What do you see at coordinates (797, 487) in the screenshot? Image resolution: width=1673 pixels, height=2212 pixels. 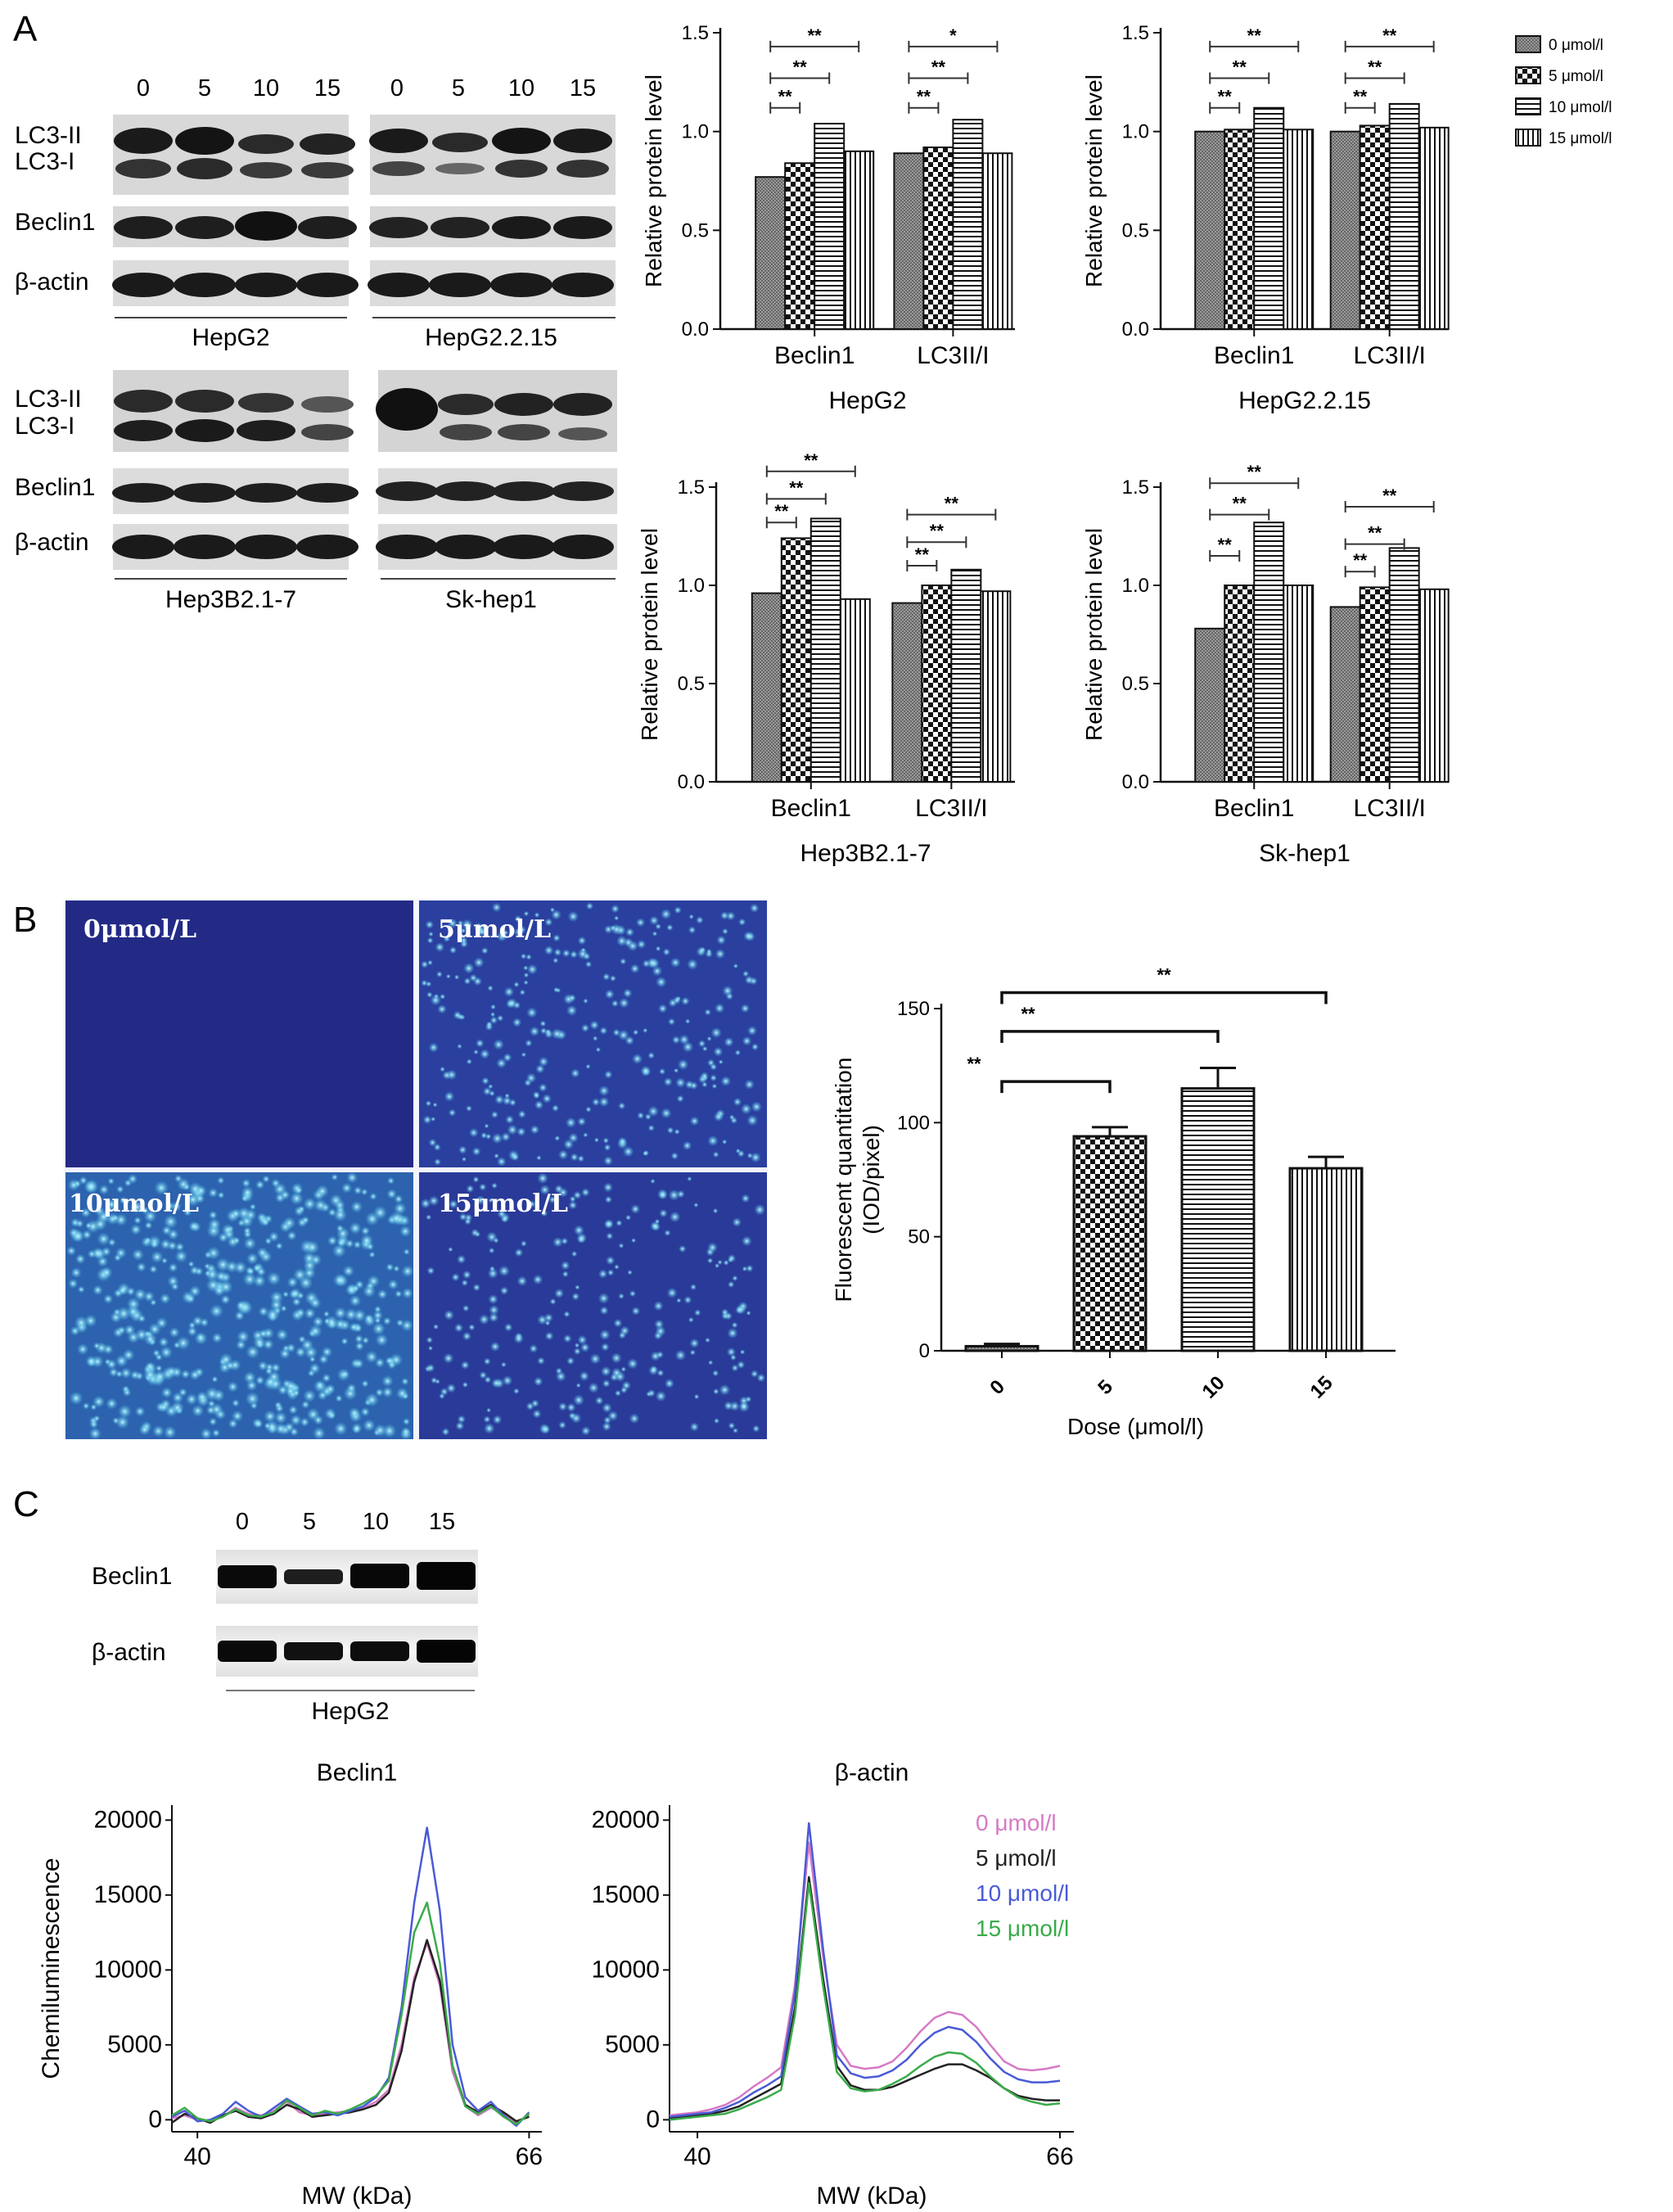 I see `significance-label: **` at bounding box center [797, 487].